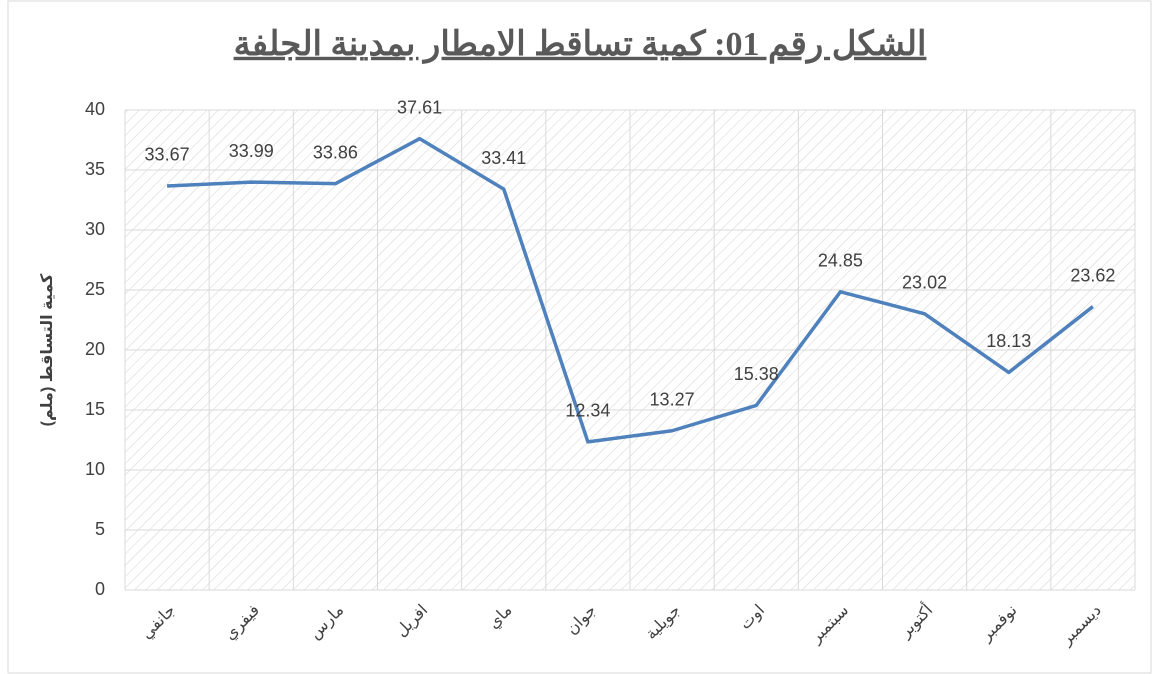  I want to click on y-tick-label: 35, so click(95, 169).